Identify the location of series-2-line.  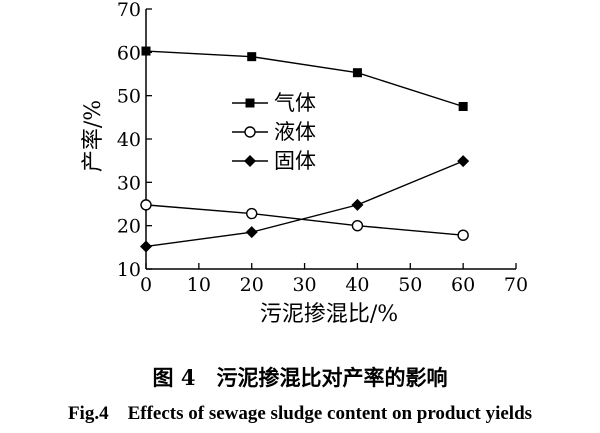
(304, 204).